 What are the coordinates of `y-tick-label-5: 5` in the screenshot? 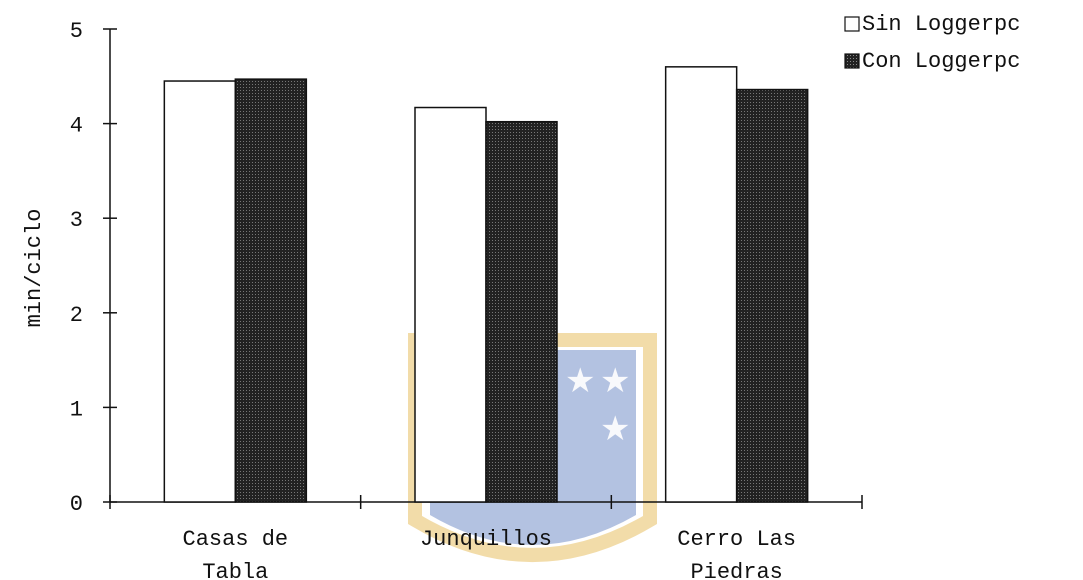 It's located at (76, 31).